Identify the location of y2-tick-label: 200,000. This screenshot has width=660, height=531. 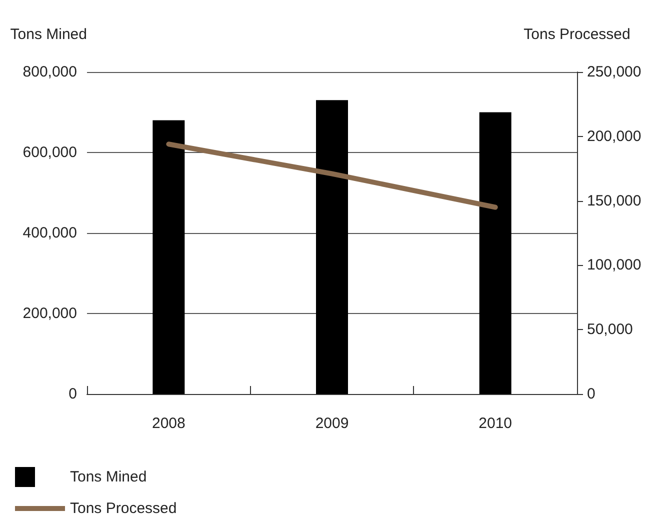
(614, 136).